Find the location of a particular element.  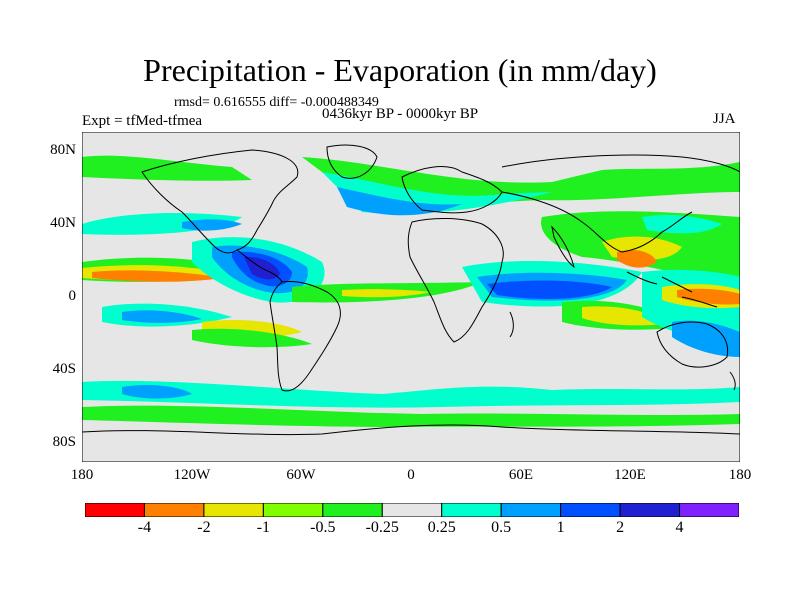

coast-europe is located at coordinates (452, 190).